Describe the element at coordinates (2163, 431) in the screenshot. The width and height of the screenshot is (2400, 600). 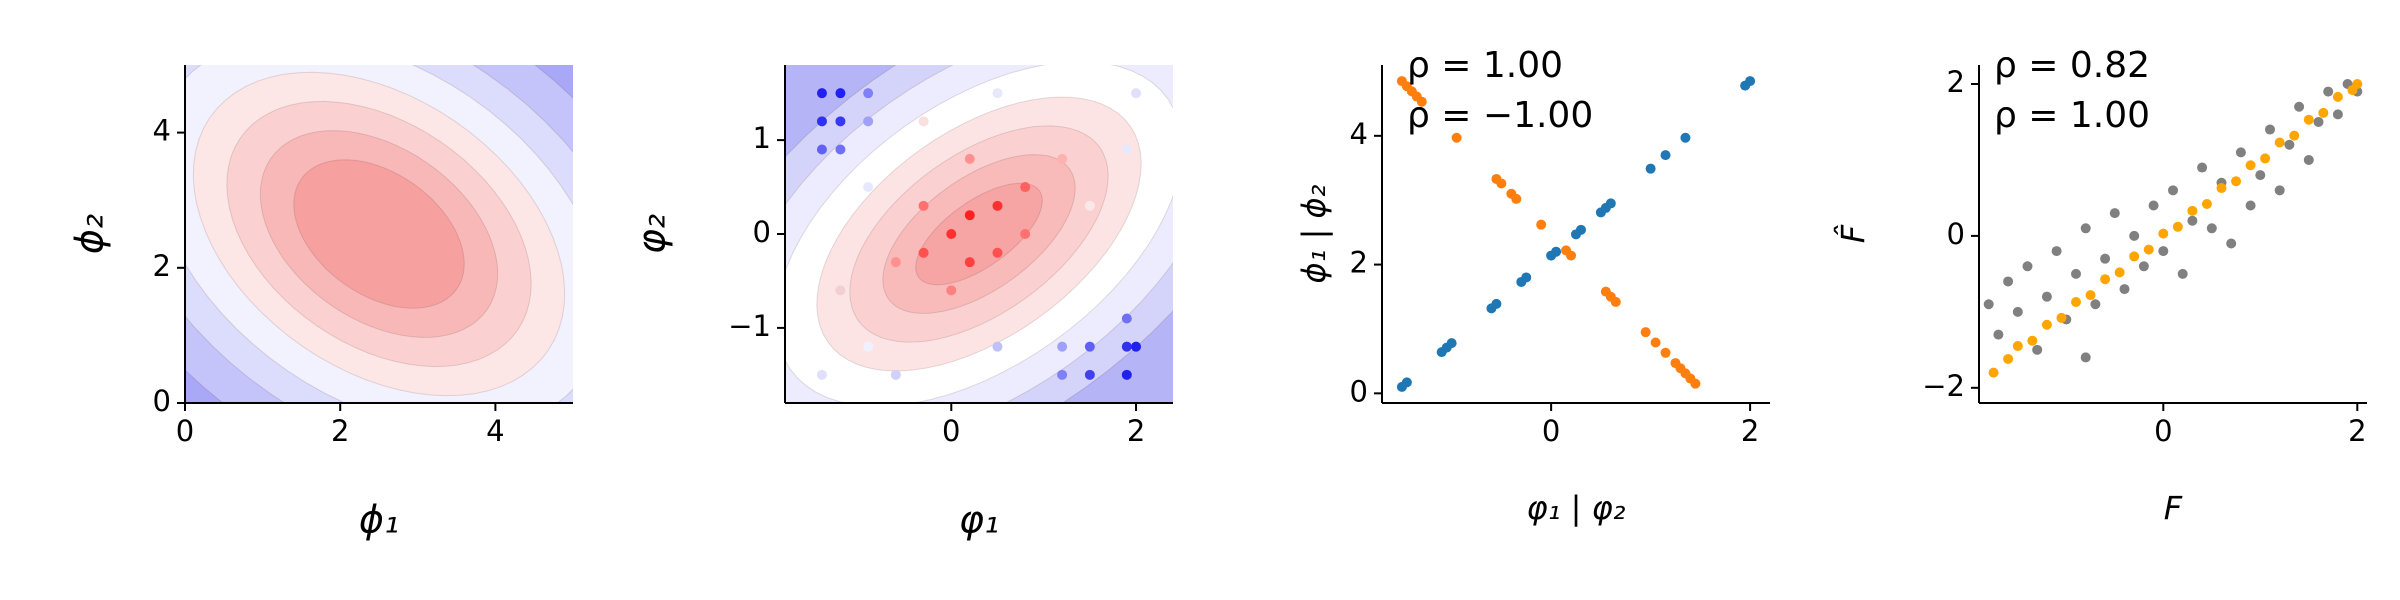
I see `x-tick-label: 0` at that location.